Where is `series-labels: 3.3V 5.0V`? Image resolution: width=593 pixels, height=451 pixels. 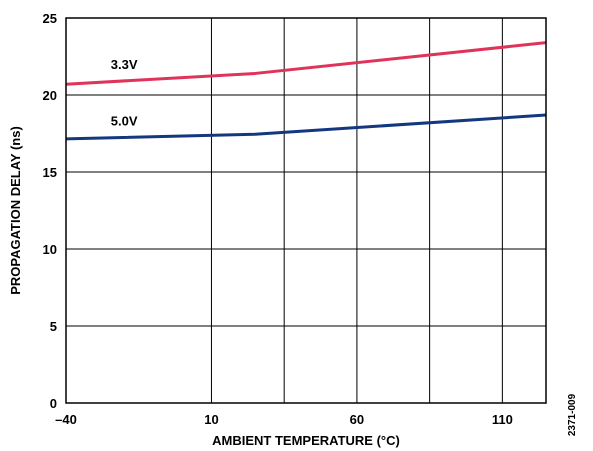 series-labels: 3.3V 5.0V is located at coordinates (124, 93).